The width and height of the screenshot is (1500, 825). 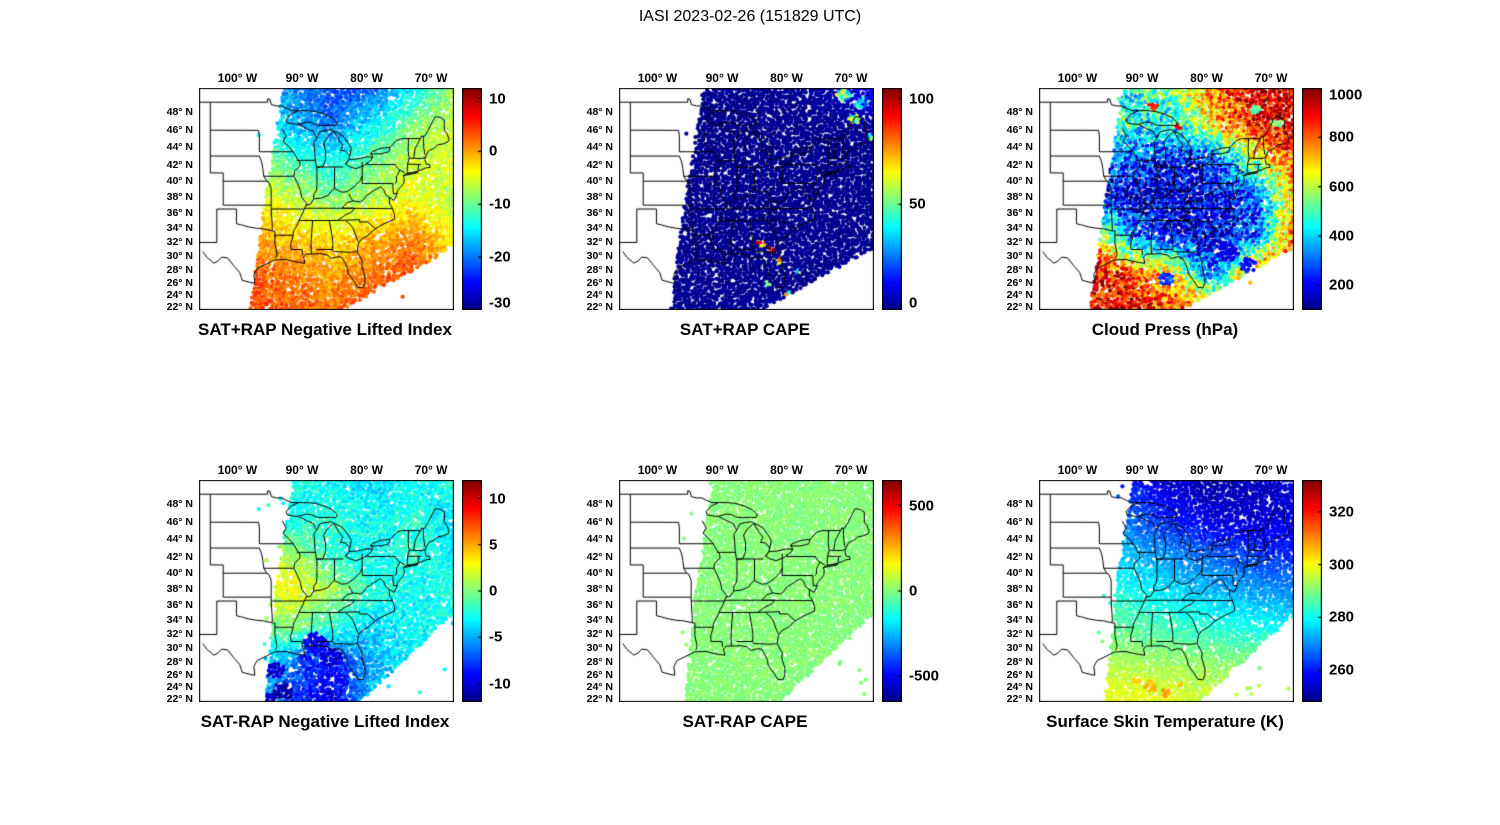 I want to click on colorbar: 320 300 280 260, so click(x=1341, y=591).